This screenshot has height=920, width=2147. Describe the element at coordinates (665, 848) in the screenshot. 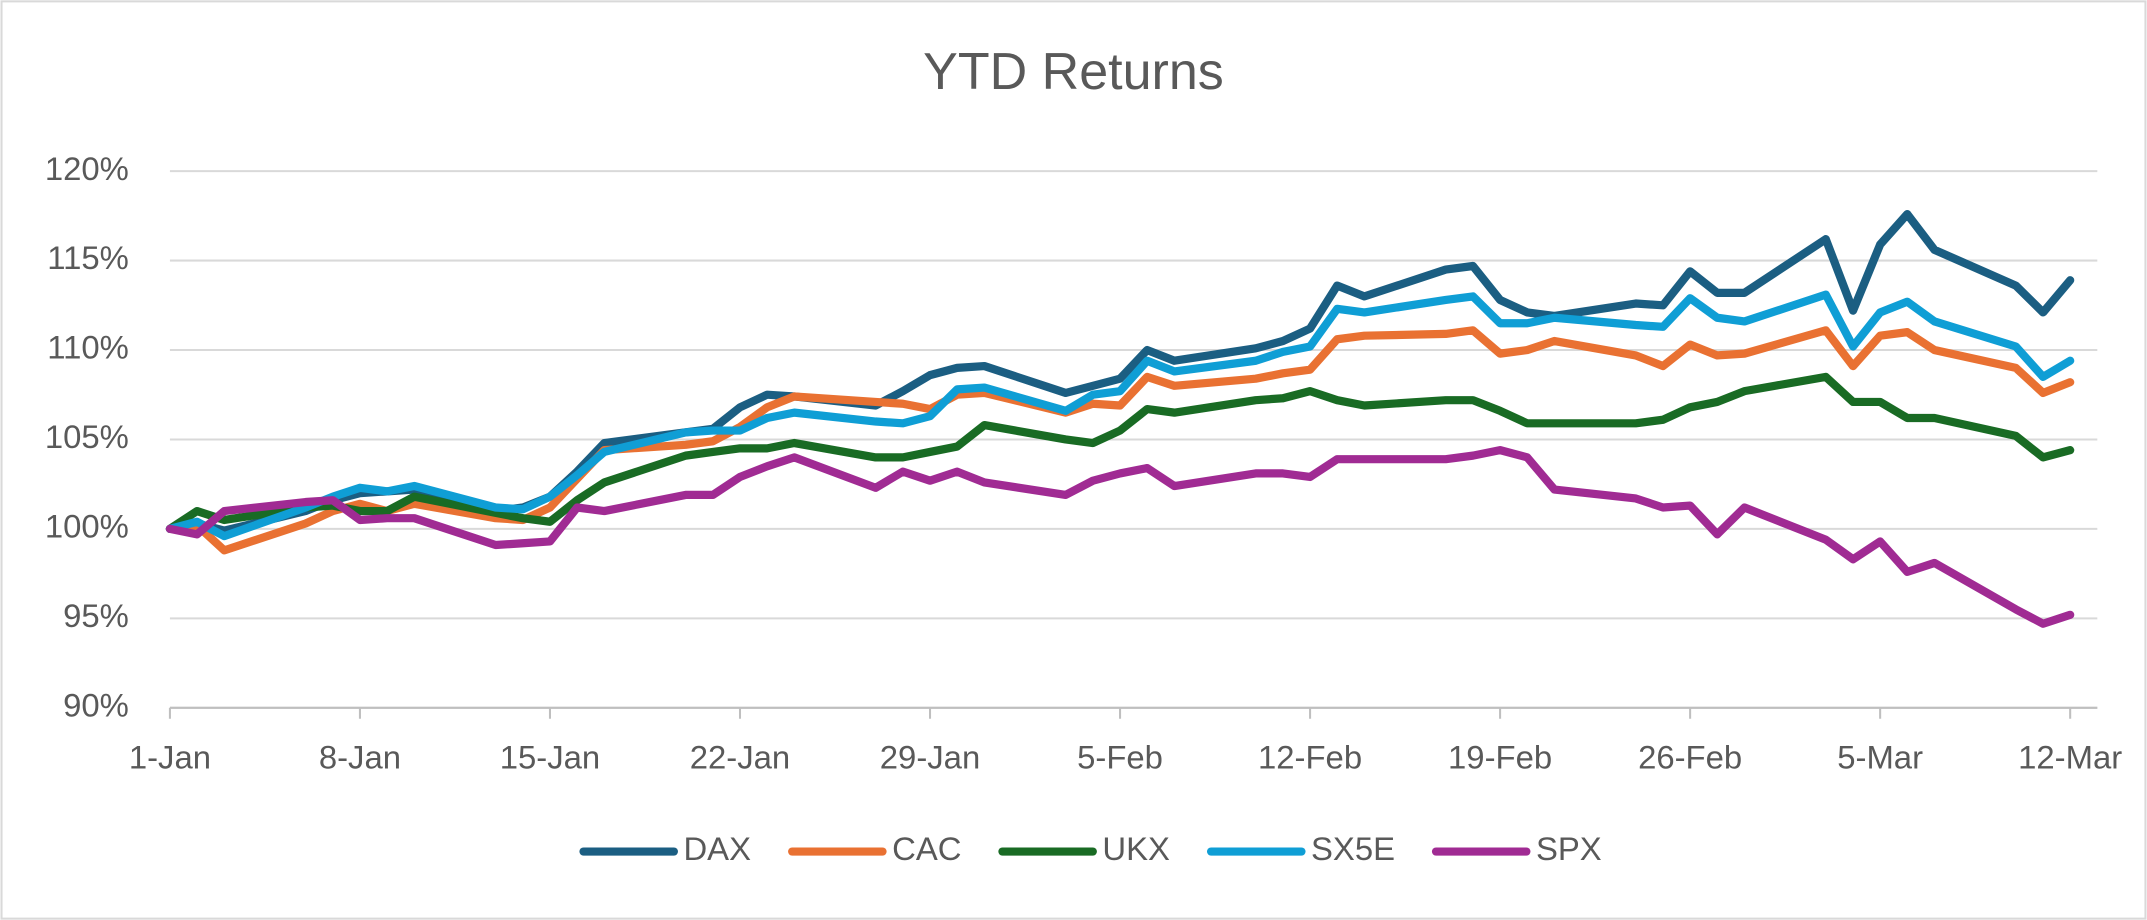

I see `legend-item: DAX` at that location.